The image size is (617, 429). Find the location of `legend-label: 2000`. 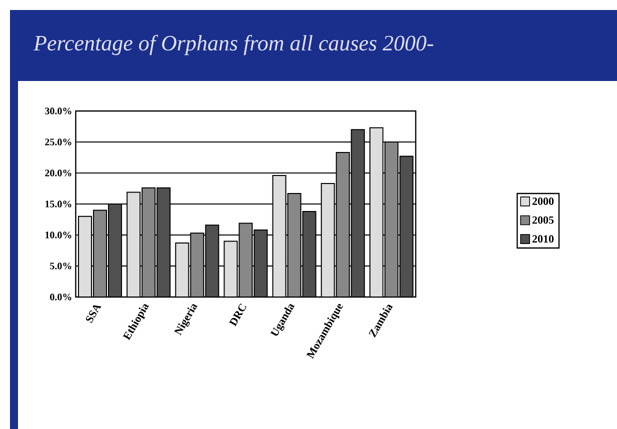

legend-label: 2000 is located at coordinates (543, 201).